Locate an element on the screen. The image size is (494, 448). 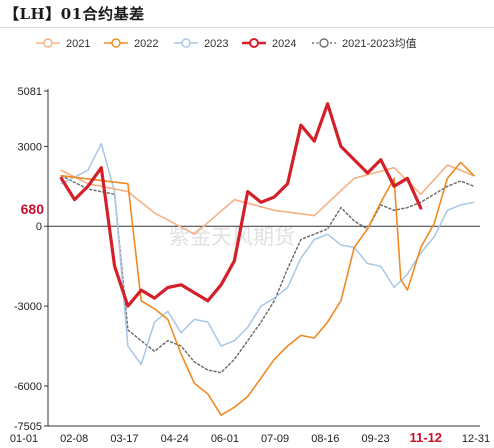
y-tick-label: -6000 is located at coordinates (28, 387).